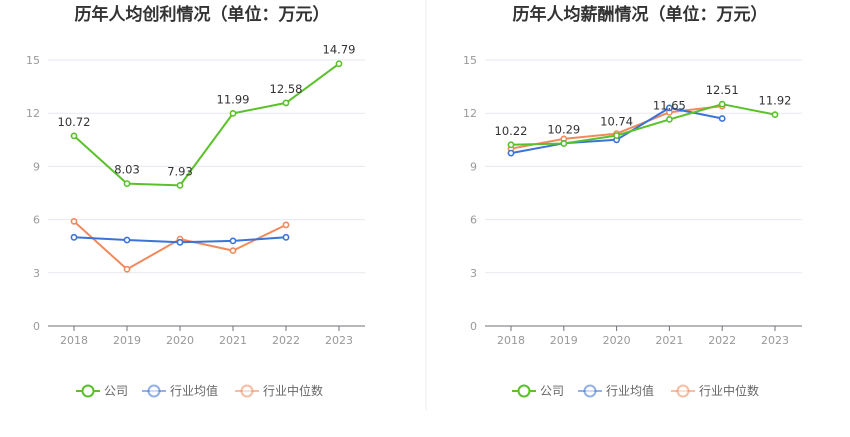 The image size is (850, 437). I want to click on data-label: 14.79, so click(339, 50).